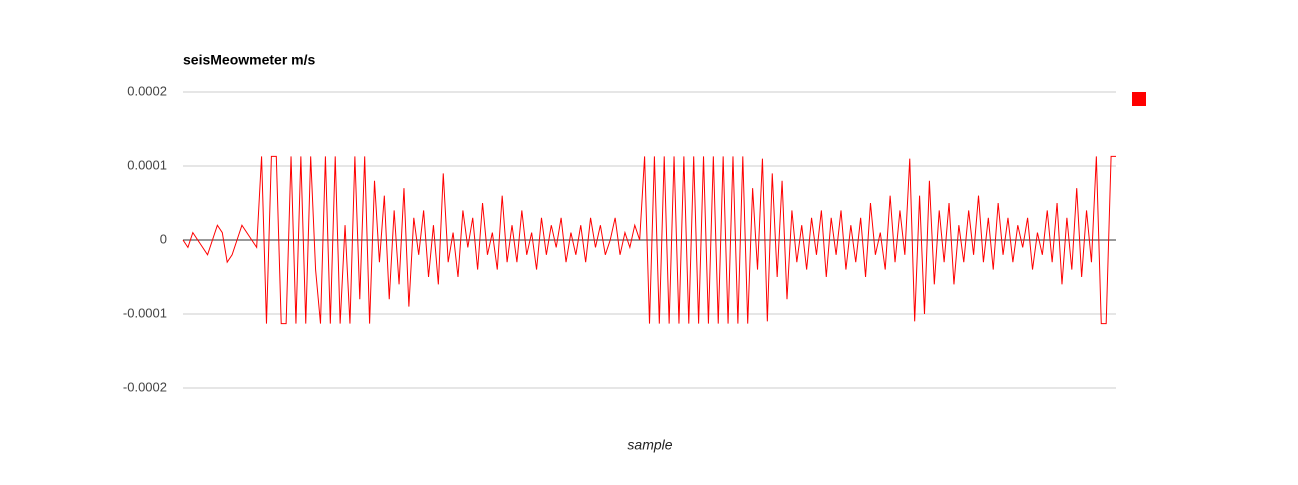 The height and width of the screenshot is (485, 1298). What do you see at coordinates (145, 312) in the screenshot?
I see `y-tick-label: -0.0001` at bounding box center [145, 312].